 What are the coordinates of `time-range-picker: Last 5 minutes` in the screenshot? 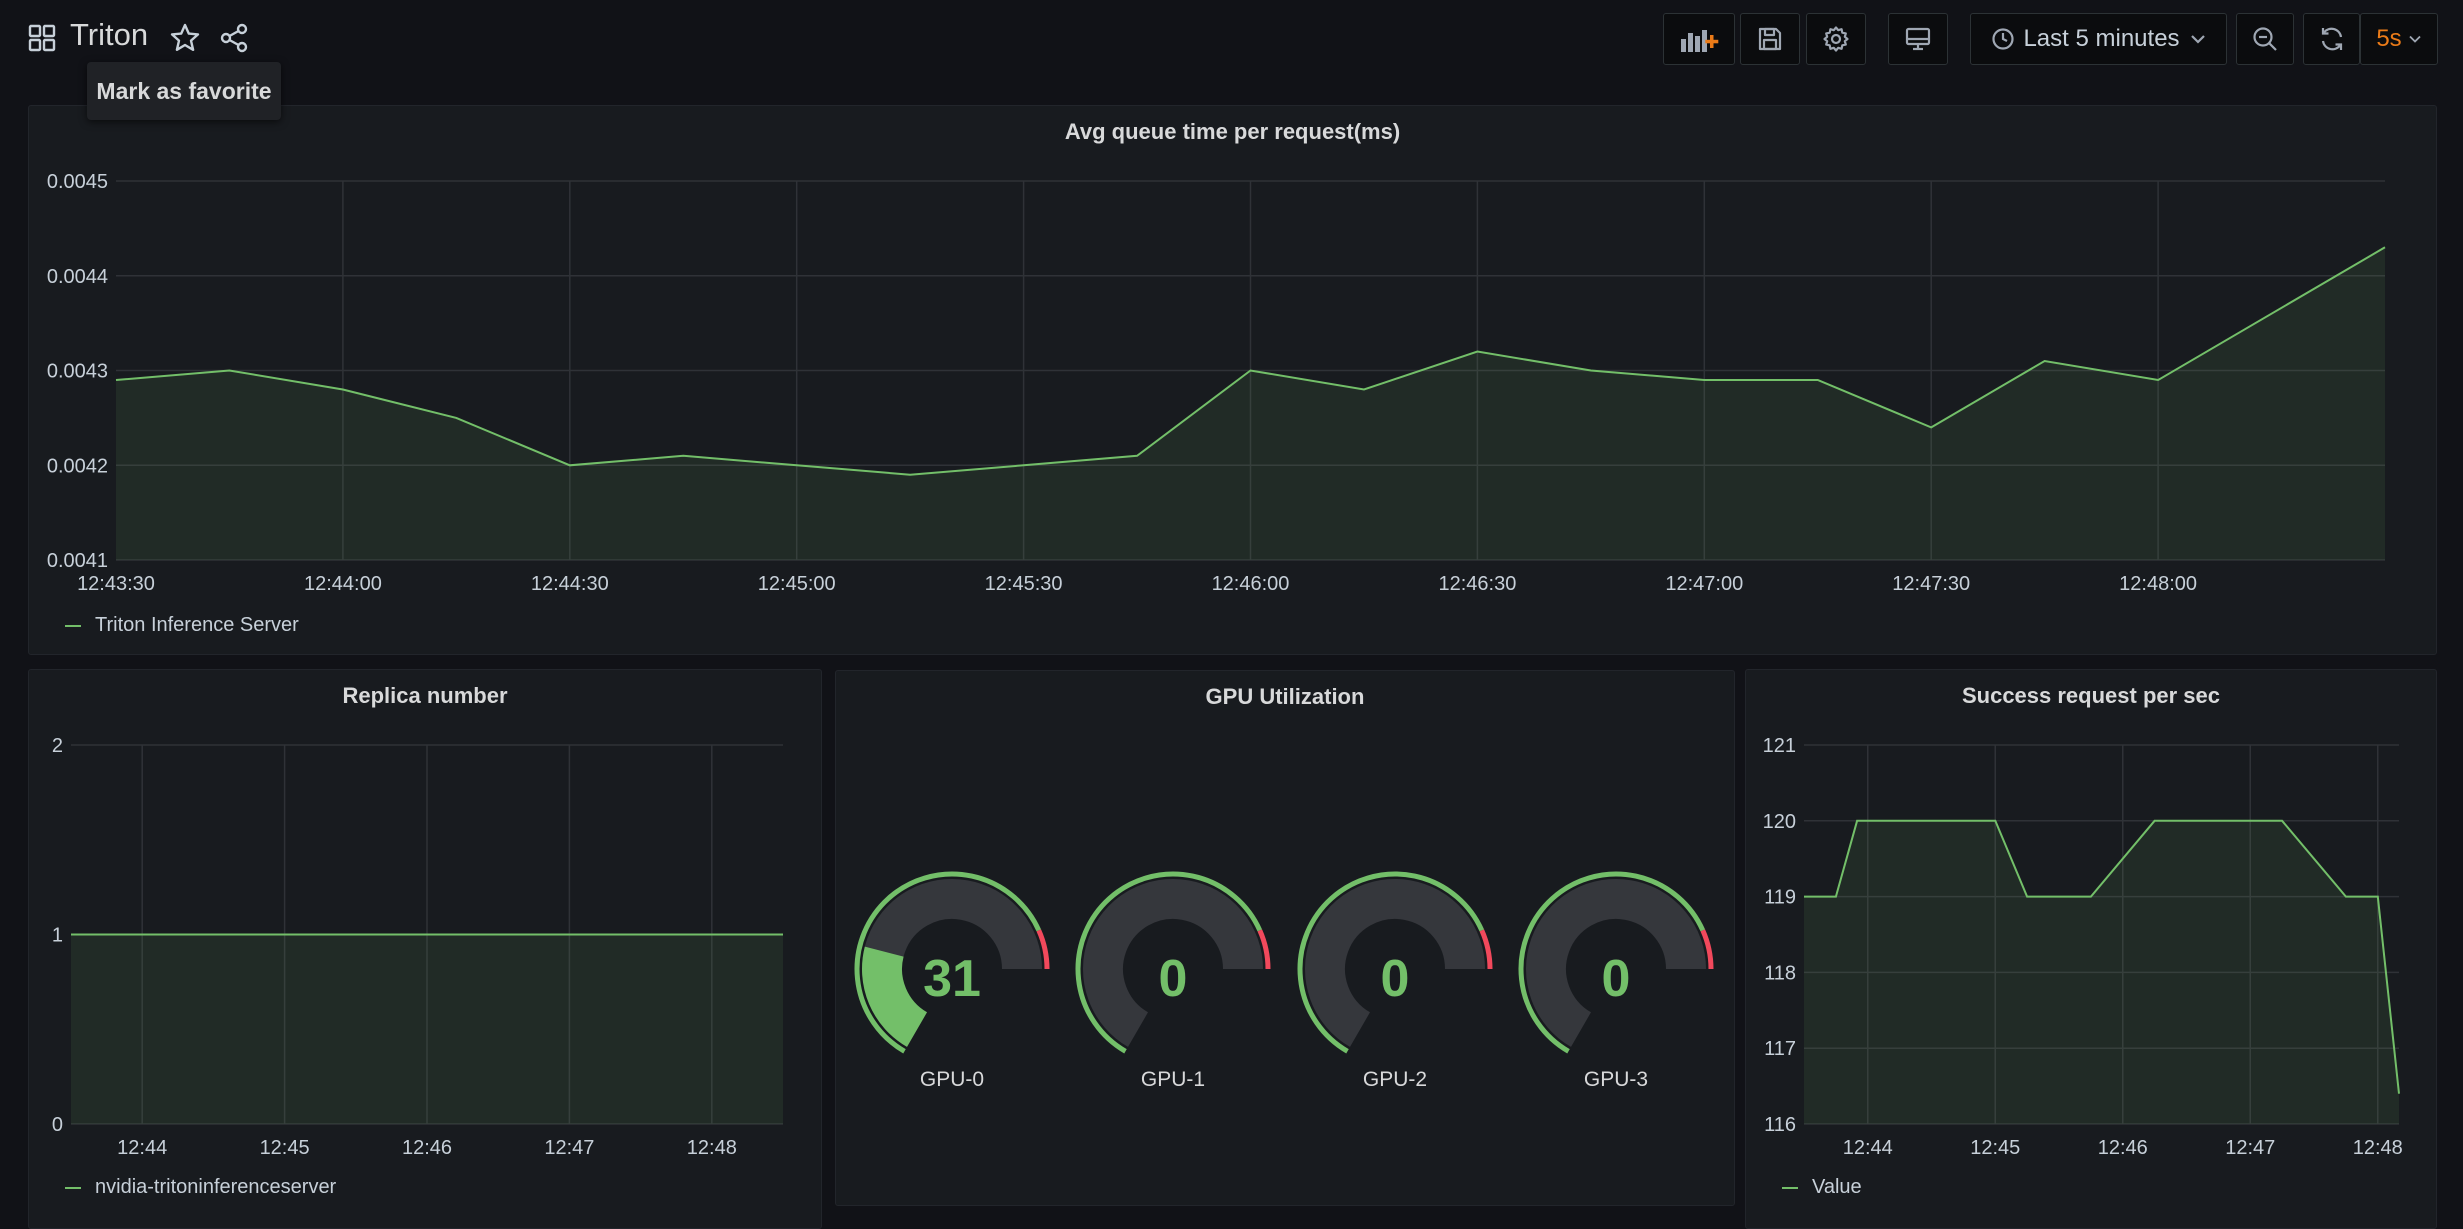 It's located at (2098, 39).